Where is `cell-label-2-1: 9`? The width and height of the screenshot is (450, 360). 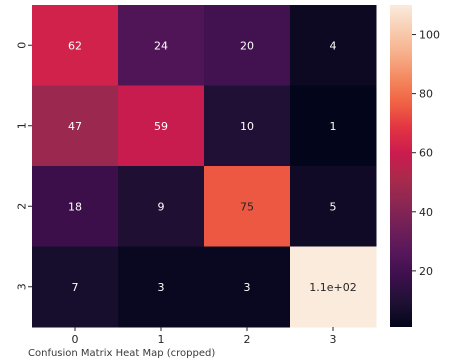
cell-label-2-1: 9 is located at coordinates (161, 206).